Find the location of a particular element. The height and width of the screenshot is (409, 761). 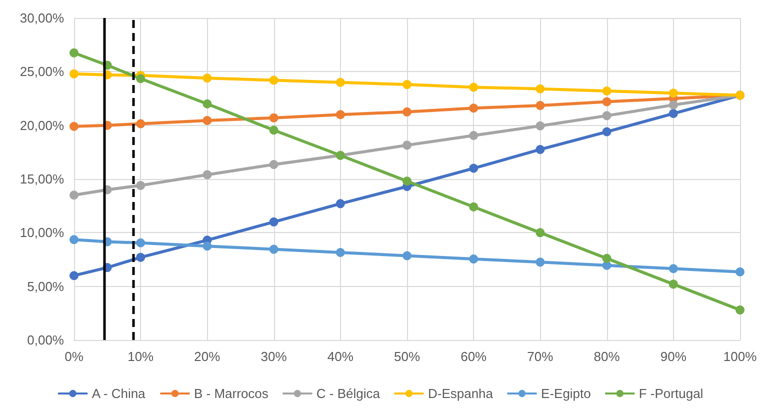

x-tick-label: 80% is located at coordinates (607, 356).